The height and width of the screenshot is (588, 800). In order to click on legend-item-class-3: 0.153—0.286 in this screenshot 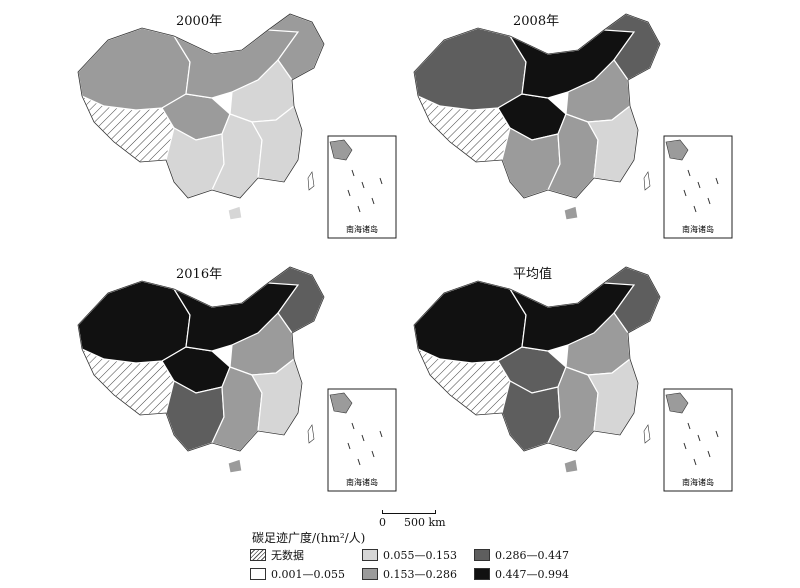, I will do `click(409, 574)`.